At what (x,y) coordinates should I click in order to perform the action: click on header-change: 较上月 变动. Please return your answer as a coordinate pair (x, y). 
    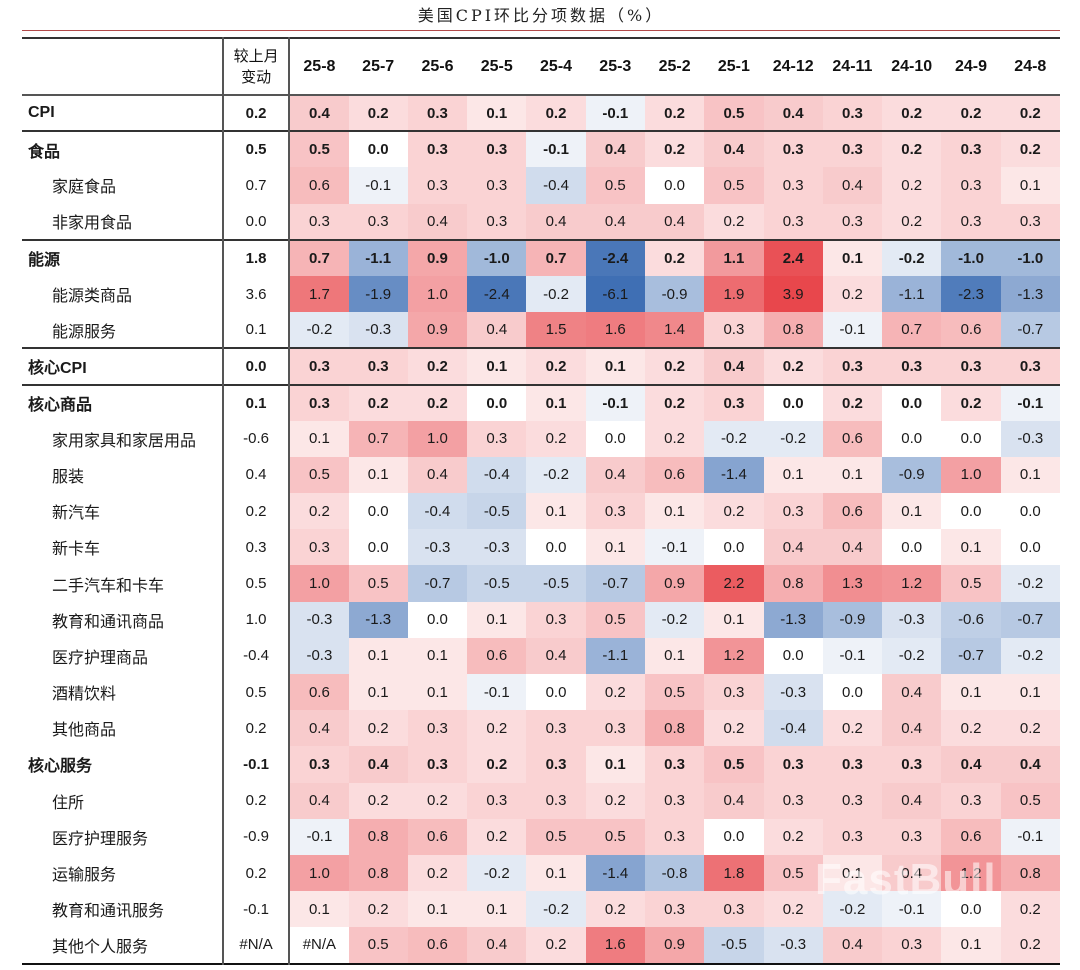
    Looking at the image, I should click on (256, 66).